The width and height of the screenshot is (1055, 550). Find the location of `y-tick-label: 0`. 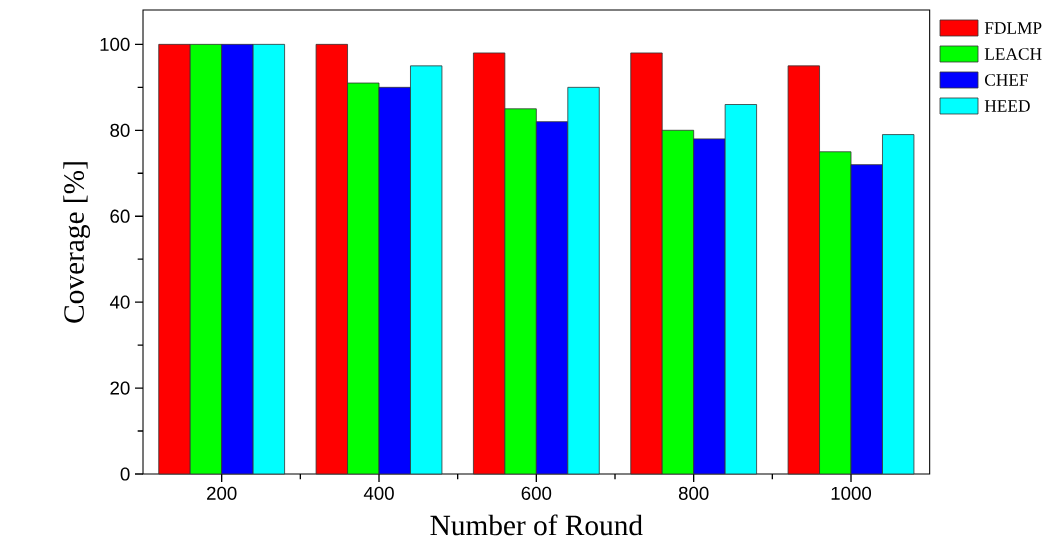

y-tick-label: 0 is located at coordinates (125, 474).